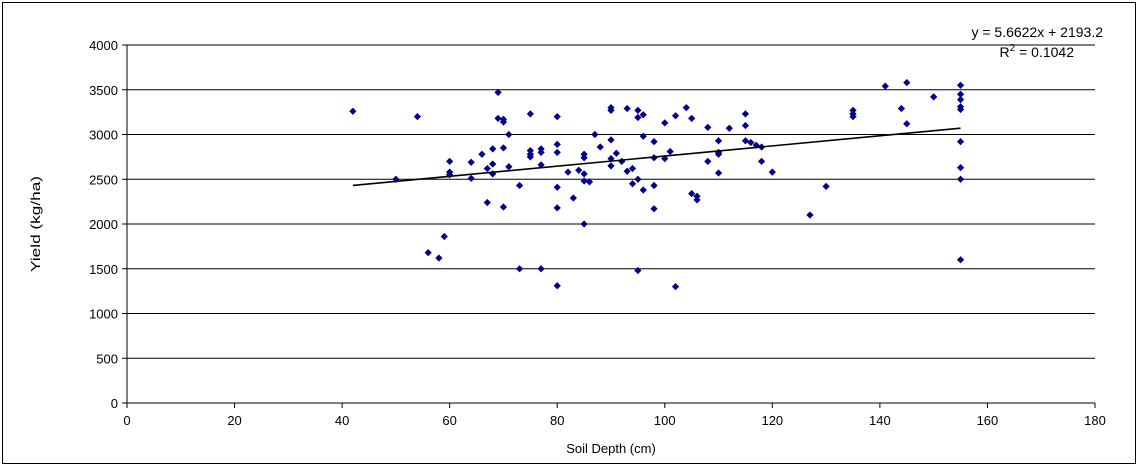 Image resolution: width=1140 pixels, height=468 pixels. Describe the element at coordinates (772, 420) in the screenshot. I see `x-tick-label: 120` at that location.